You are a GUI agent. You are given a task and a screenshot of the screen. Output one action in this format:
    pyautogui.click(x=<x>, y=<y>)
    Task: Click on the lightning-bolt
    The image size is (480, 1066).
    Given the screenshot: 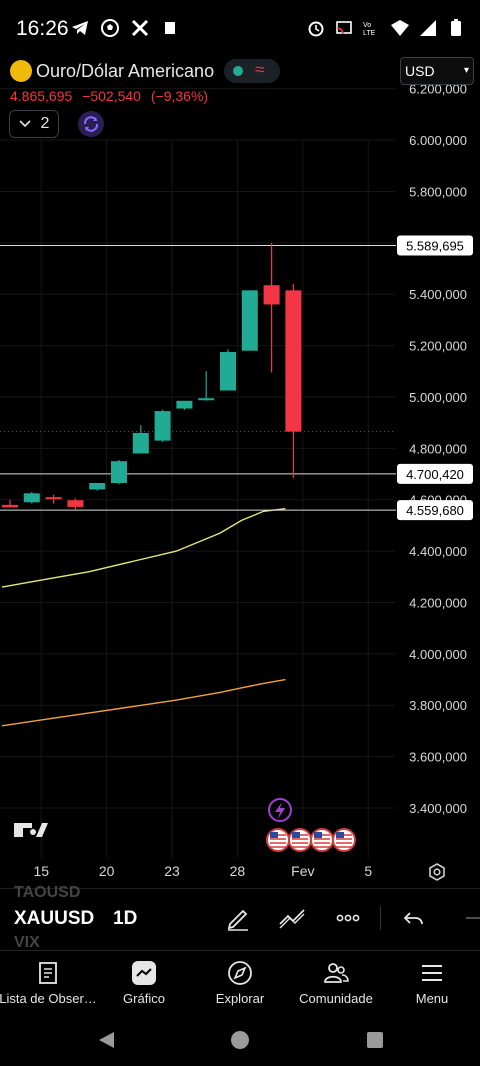 What is the action you would take?
    pyautogui.click(x=280, y=810)
    